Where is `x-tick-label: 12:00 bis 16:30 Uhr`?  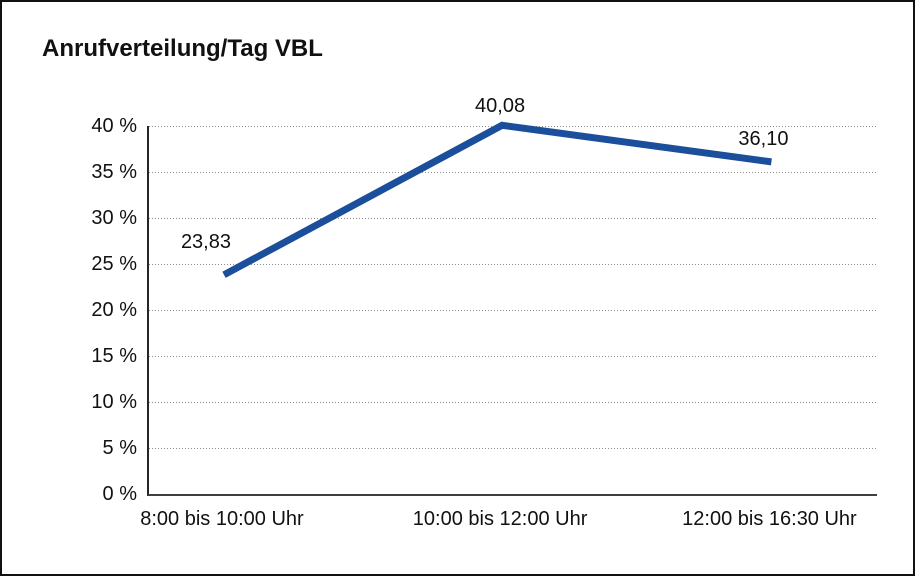
x-tick-label: 12:00 bis 16:30 Uhr is located at coordinates (769, 519).